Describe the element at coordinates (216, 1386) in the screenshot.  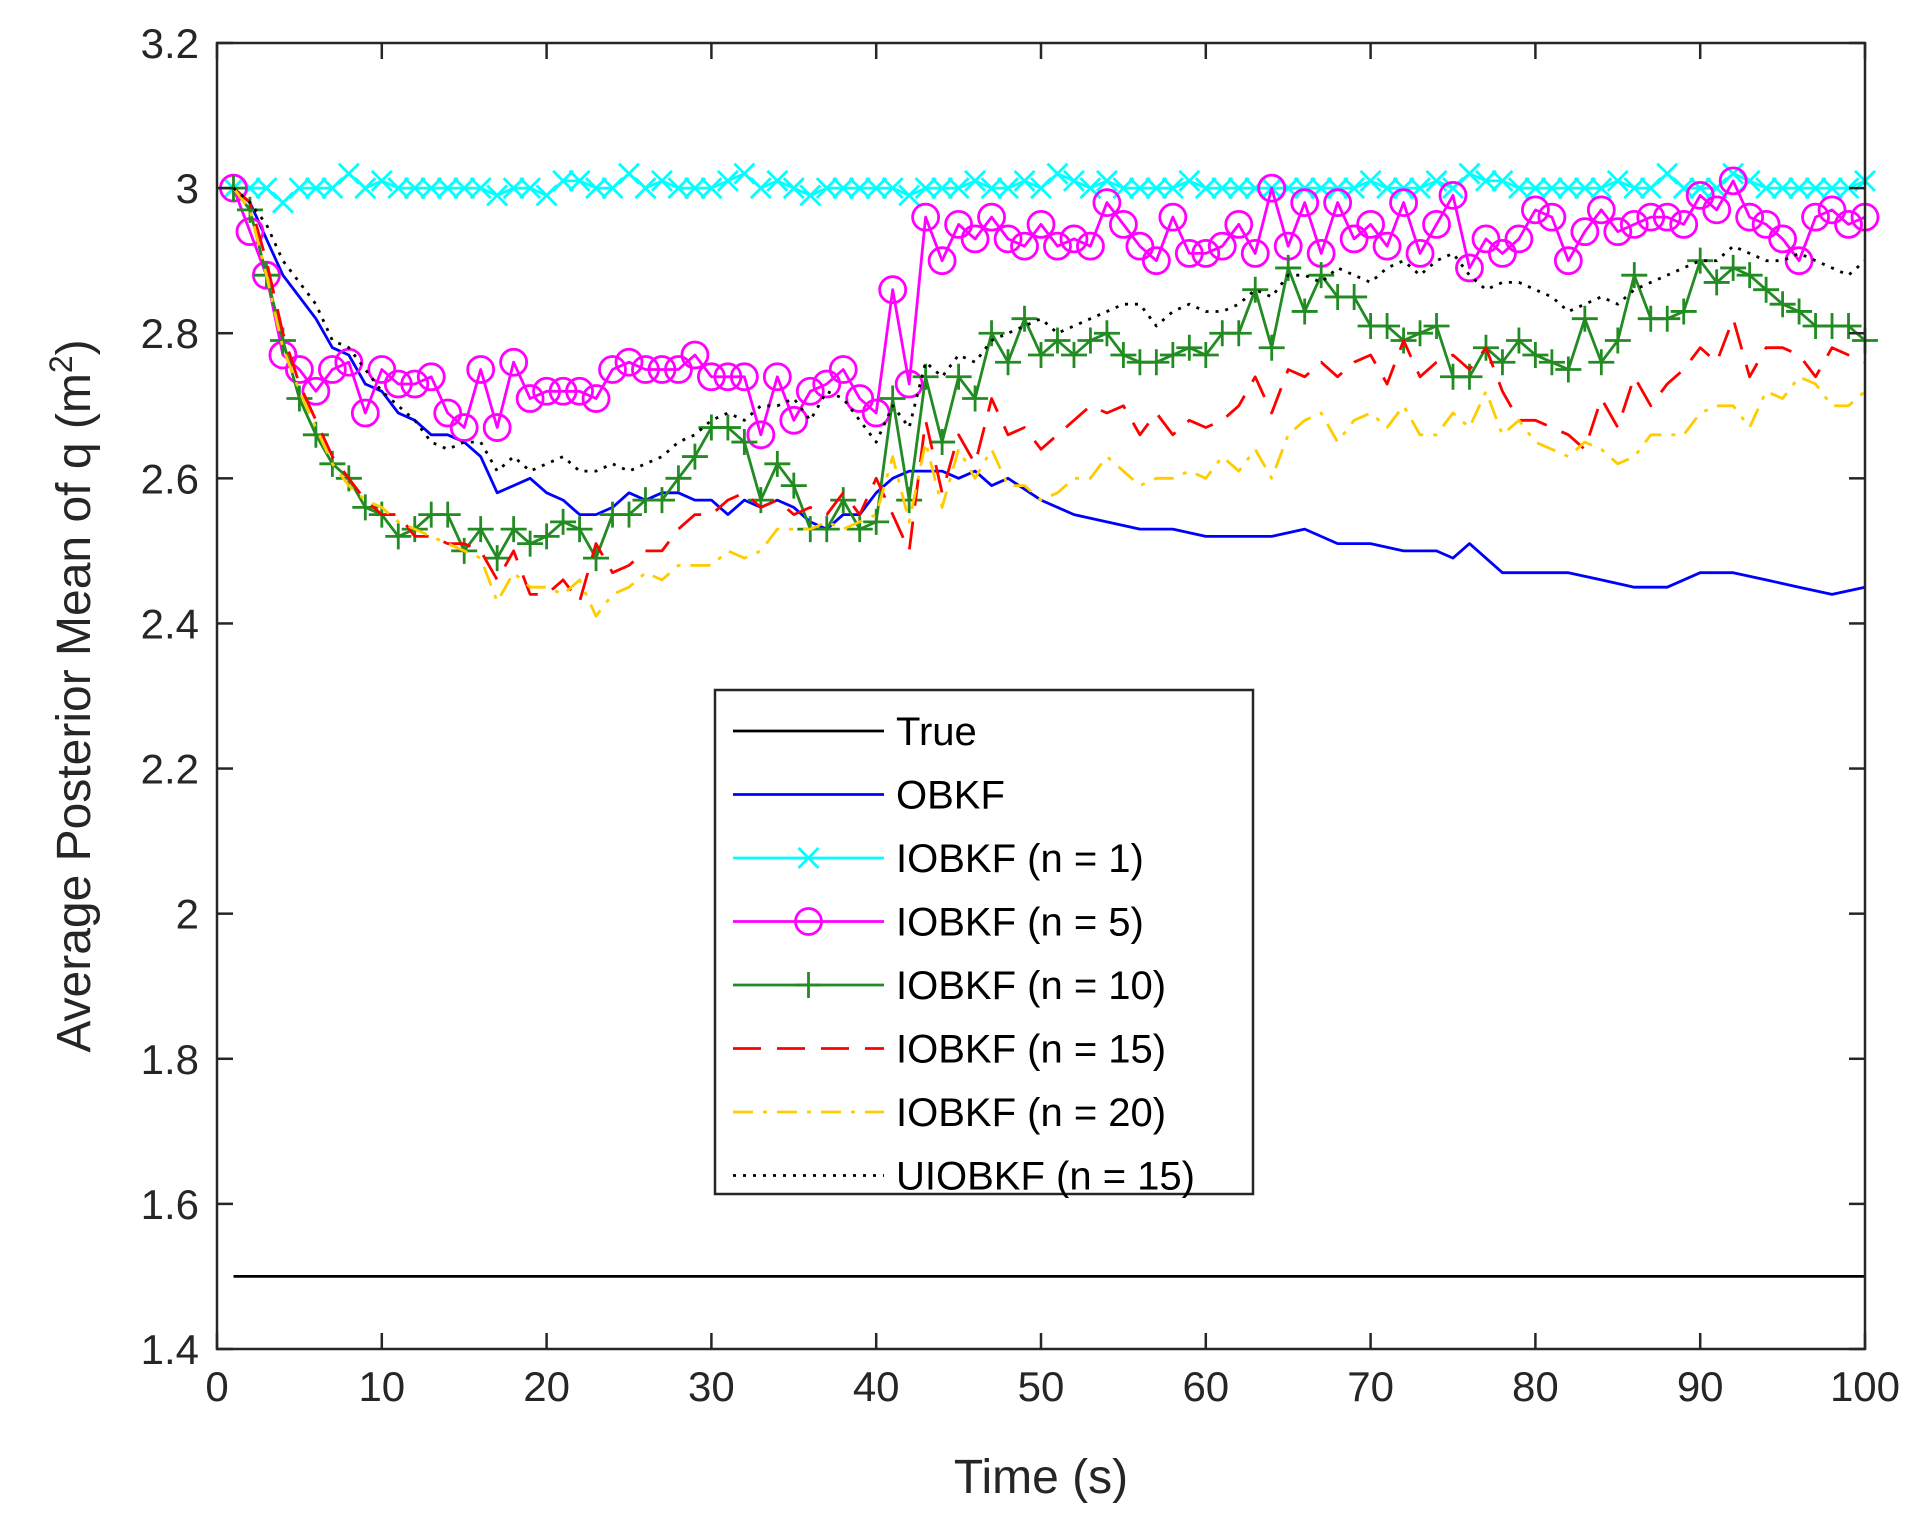
I see `x-tick-label: 0` at that location.